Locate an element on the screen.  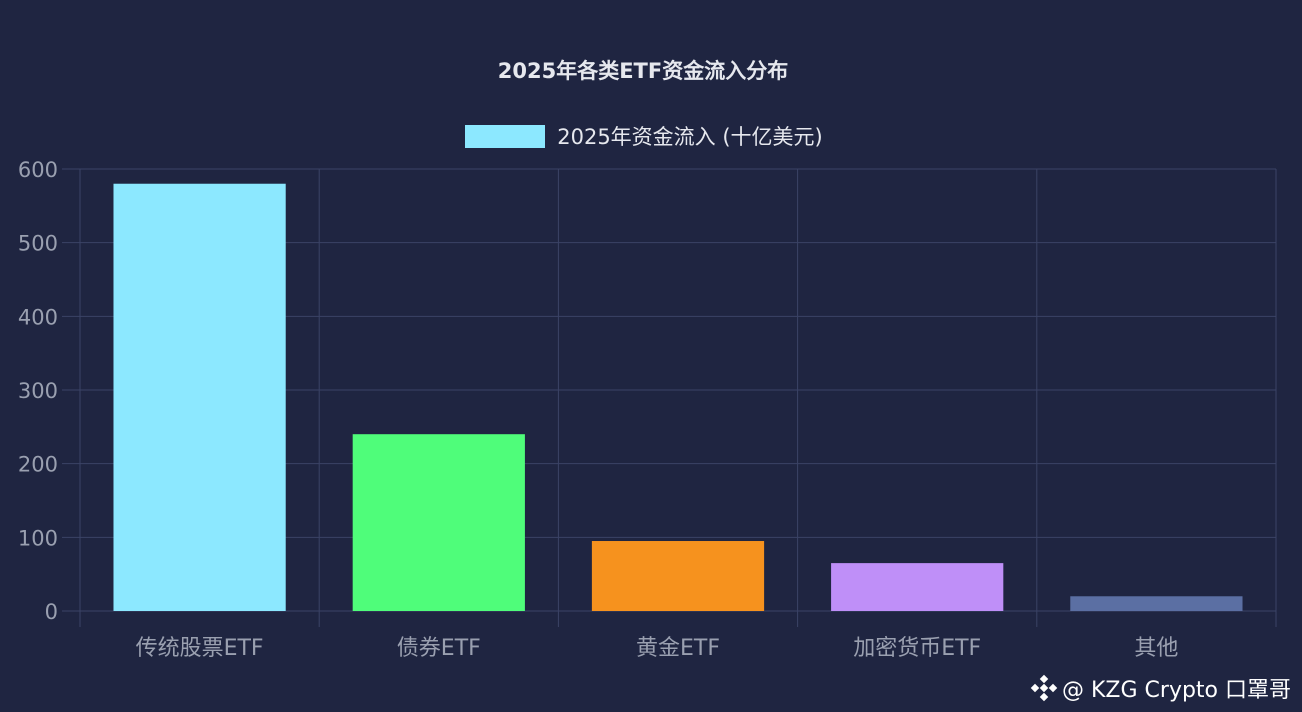
watermark: @ KZG Crypto 口罩哥 is located at coordinates (1160, 688).